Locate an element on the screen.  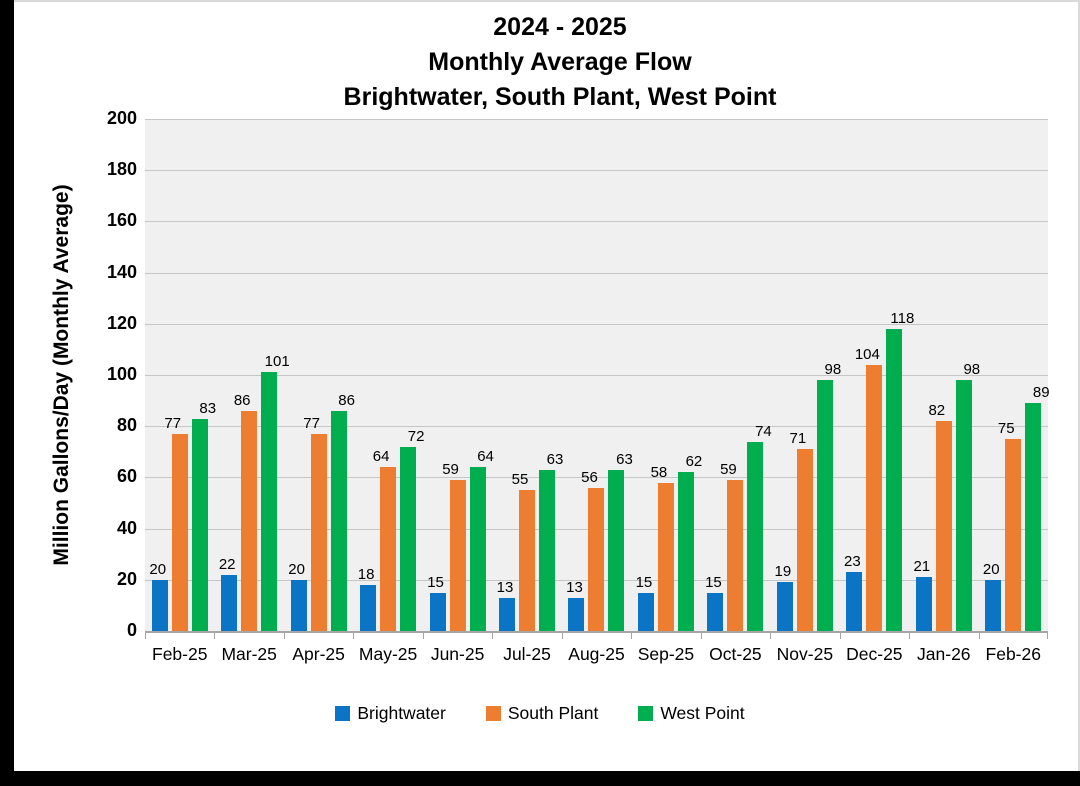
bar-column: 20 is located at coordinates (297, 375).